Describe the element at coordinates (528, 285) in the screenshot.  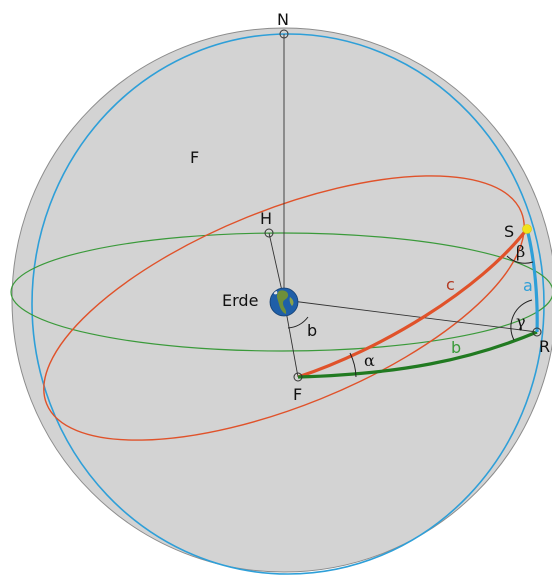
I see `label-arc-a: a` at that location.